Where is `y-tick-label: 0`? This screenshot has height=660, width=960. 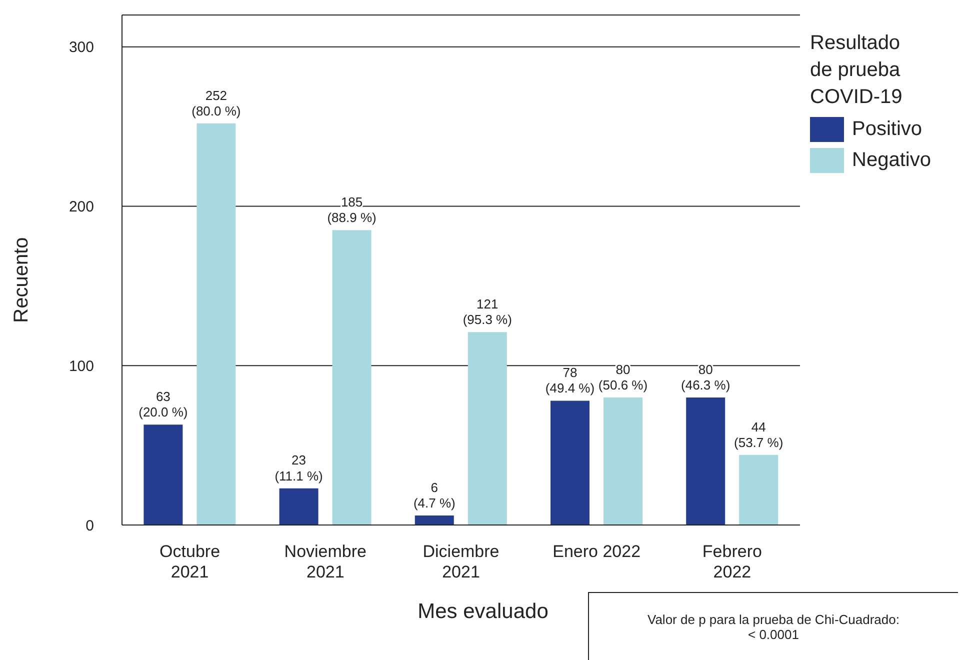
y-tick-label: 0 is located at coordinates (90, 525).